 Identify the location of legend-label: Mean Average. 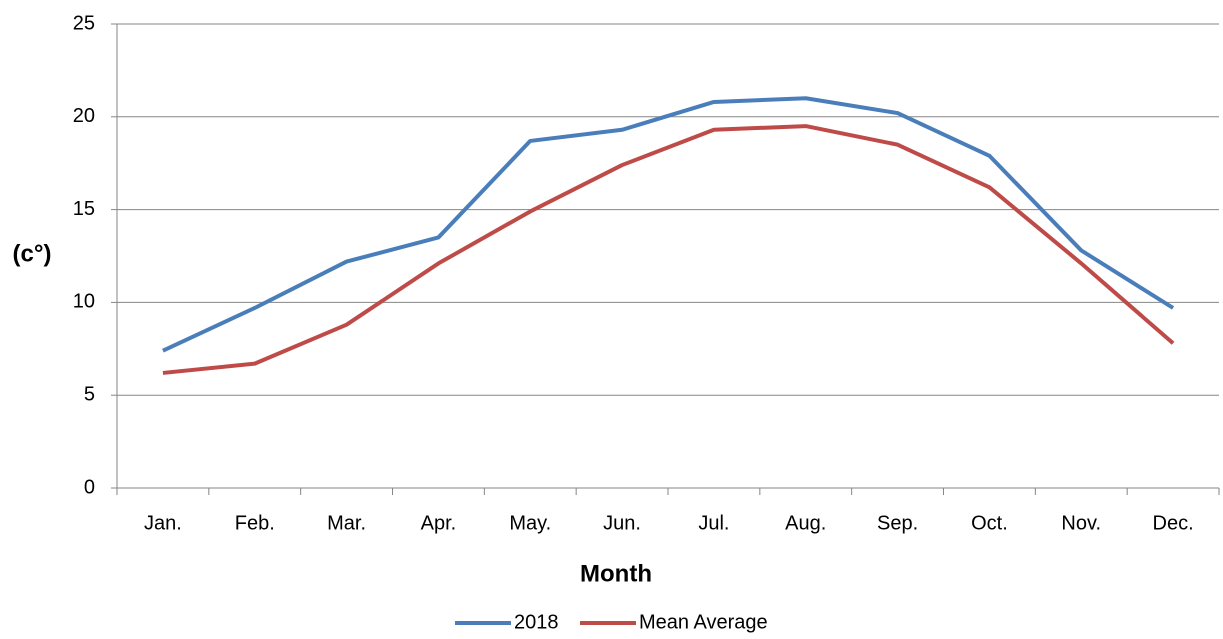
(703, 622).